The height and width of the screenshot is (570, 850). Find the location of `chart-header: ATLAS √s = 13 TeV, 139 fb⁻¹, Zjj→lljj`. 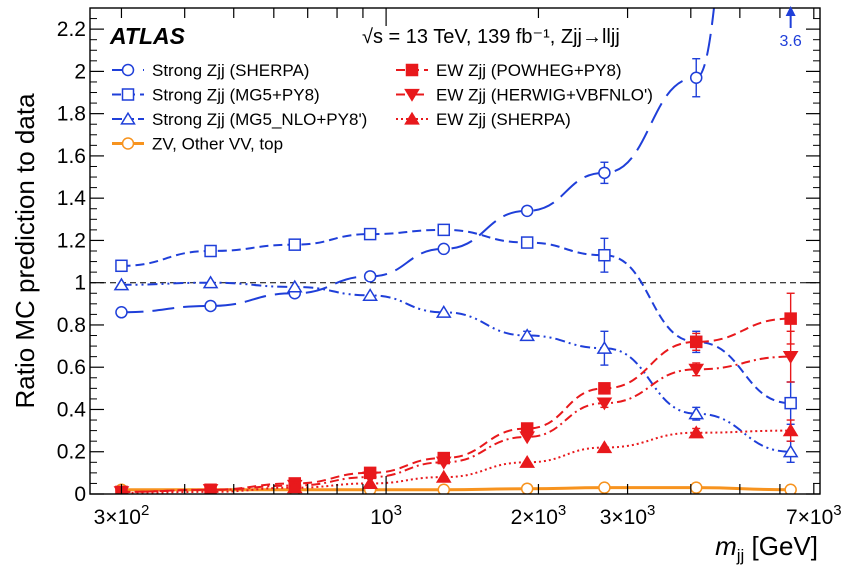

chart-header: ATLAS √s = 13 TeV, 139 fb⁻¹, Zjj→lljj is located at coordinates (364, 36).